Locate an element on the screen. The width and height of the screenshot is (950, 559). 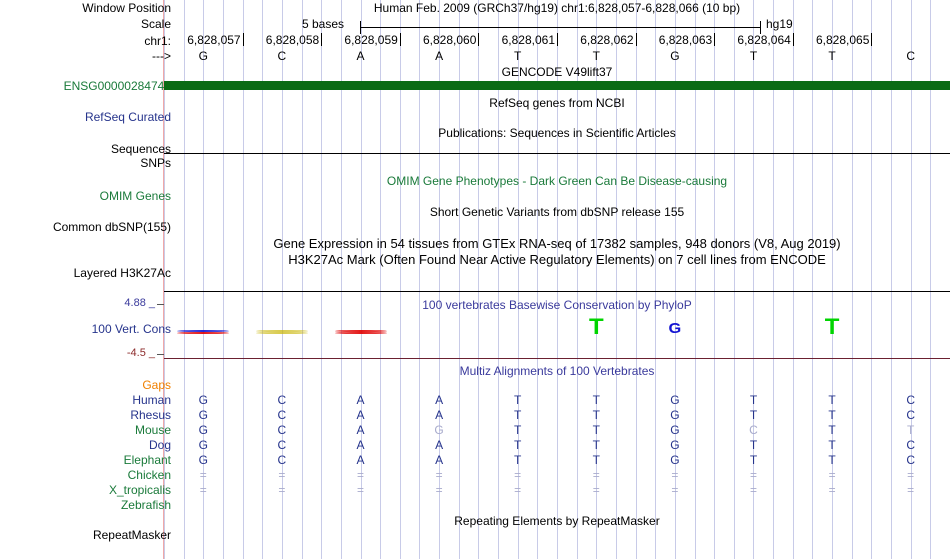
conservation-track-label: 100 Vert. Cons is located at coordinates (131, 329).